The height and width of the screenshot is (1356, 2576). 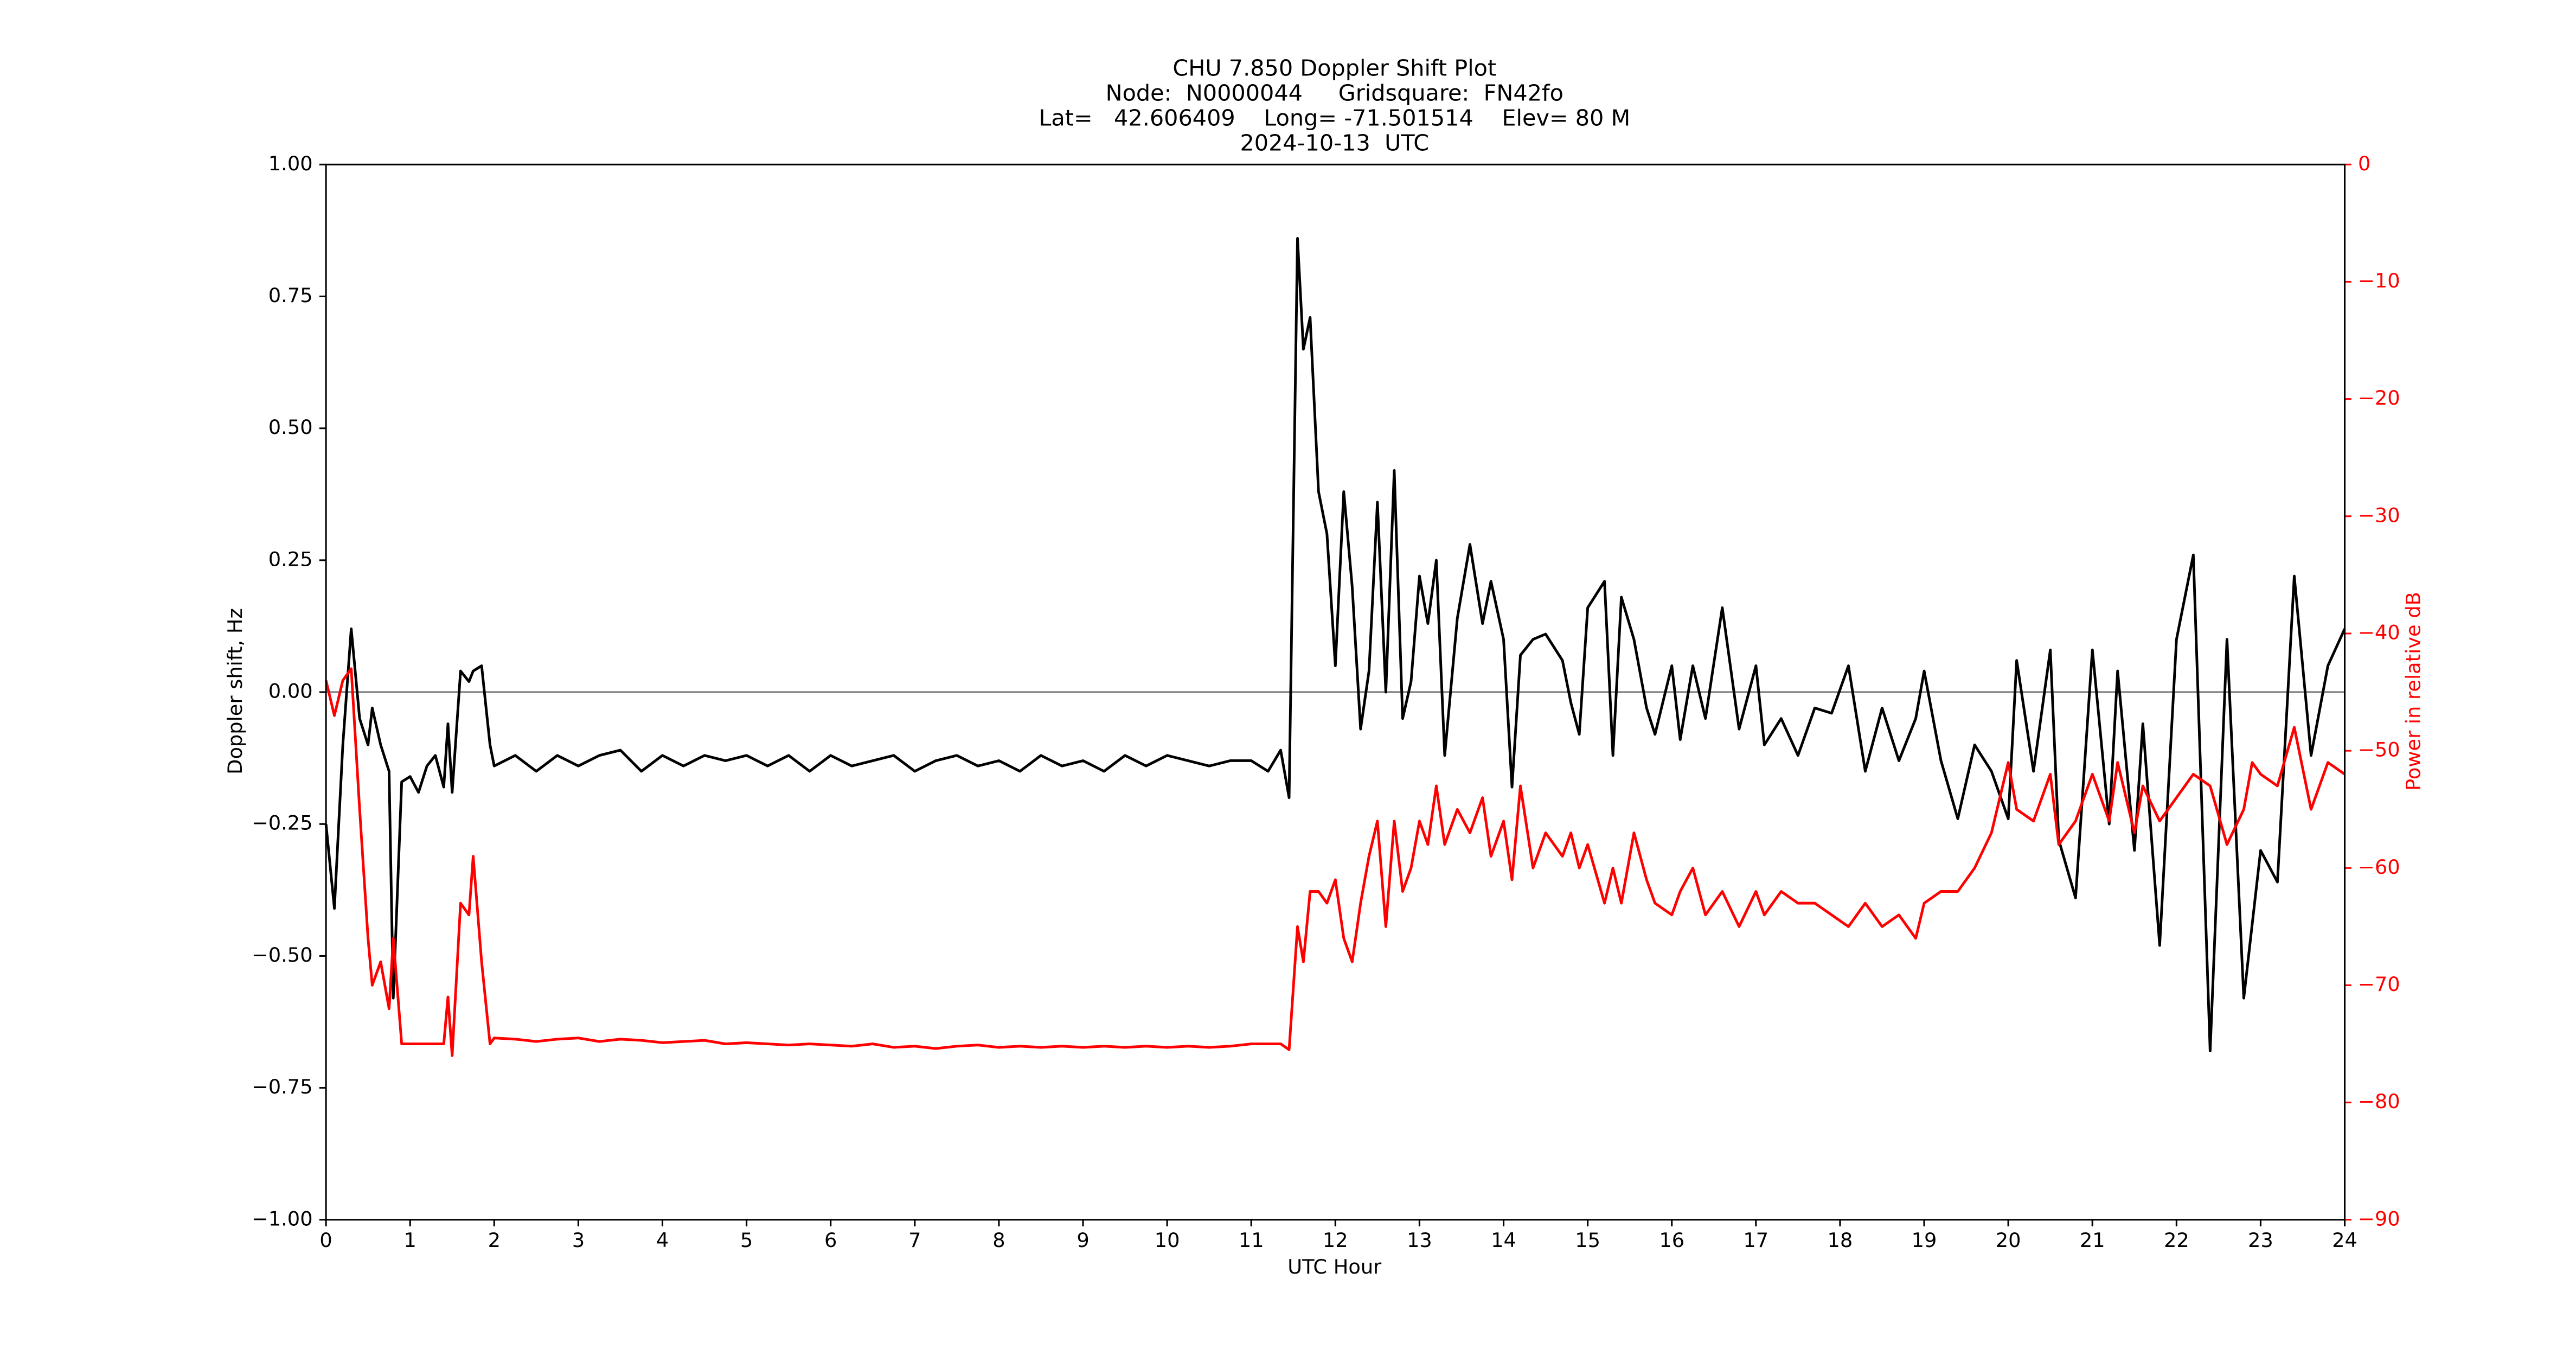 I want to click on y-tick-label: 1.00, so click(x=290, y=163).